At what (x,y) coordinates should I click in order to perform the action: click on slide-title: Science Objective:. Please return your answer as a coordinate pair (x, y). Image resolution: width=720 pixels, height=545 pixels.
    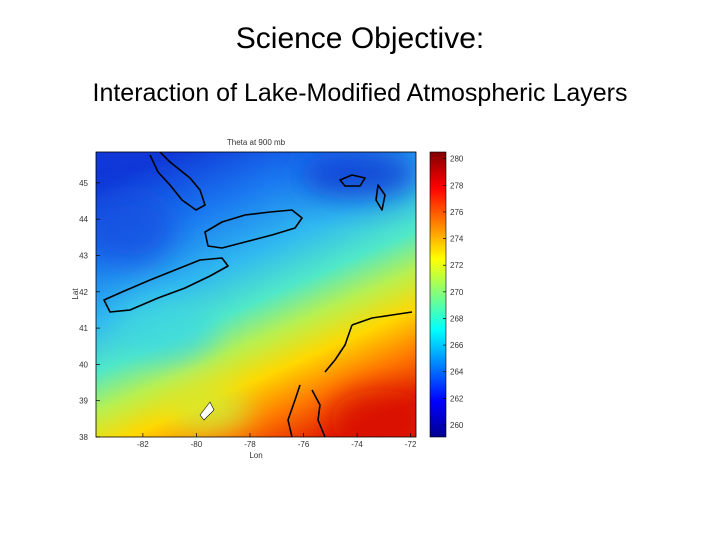
    Looking at the image, I should click on (360, 38).